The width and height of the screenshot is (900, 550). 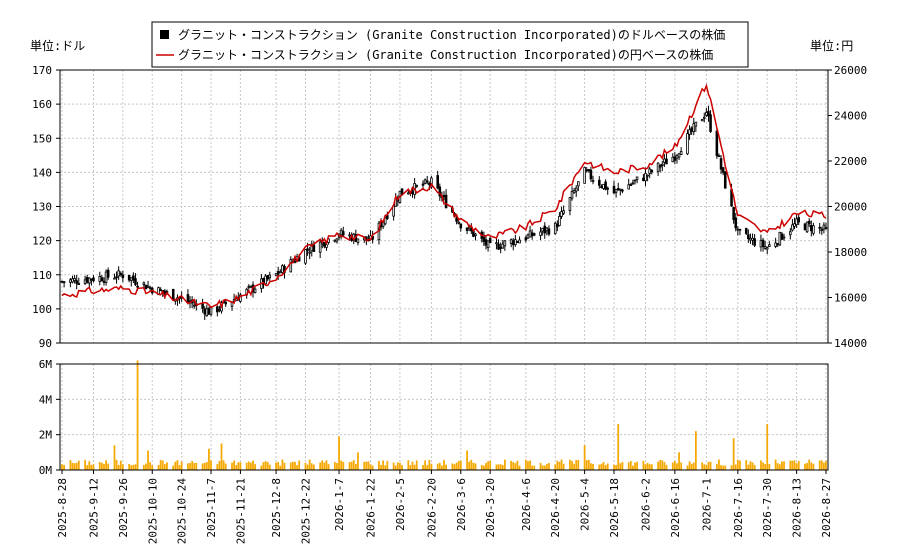 What do you see at coordinates (42, 172) in the screenshot?
I see `left-tick-label: 140` at bounding box center [42, 172].